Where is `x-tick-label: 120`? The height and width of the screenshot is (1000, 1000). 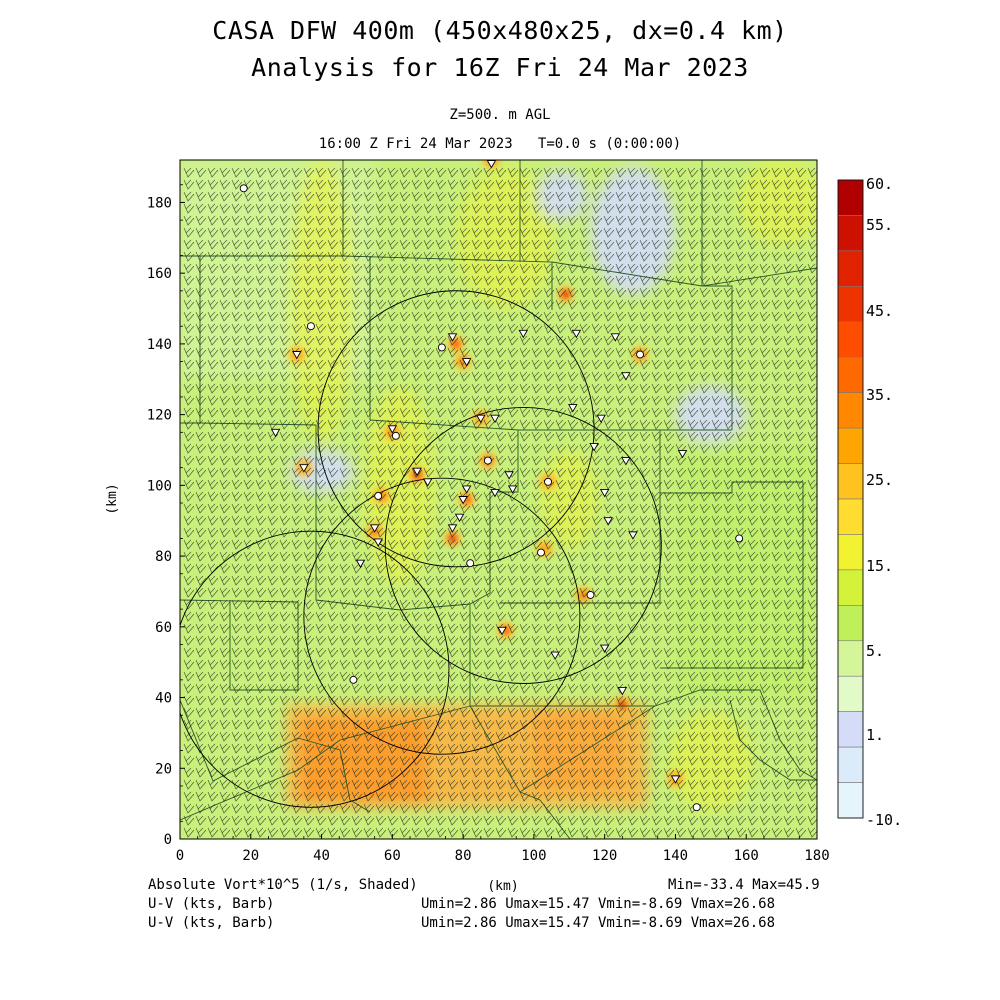
x-tick-label: 120 is located at coordinates (604, 856).